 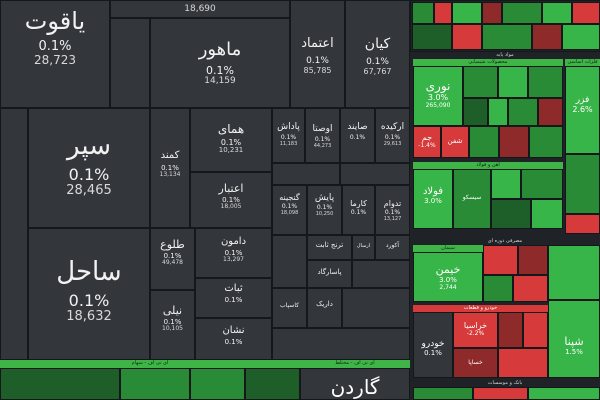 What do you see at coordinates (289, 308) in the screenshot?
I see `tile-kaspab: کاسپاب` at bounding box center [289, 308].